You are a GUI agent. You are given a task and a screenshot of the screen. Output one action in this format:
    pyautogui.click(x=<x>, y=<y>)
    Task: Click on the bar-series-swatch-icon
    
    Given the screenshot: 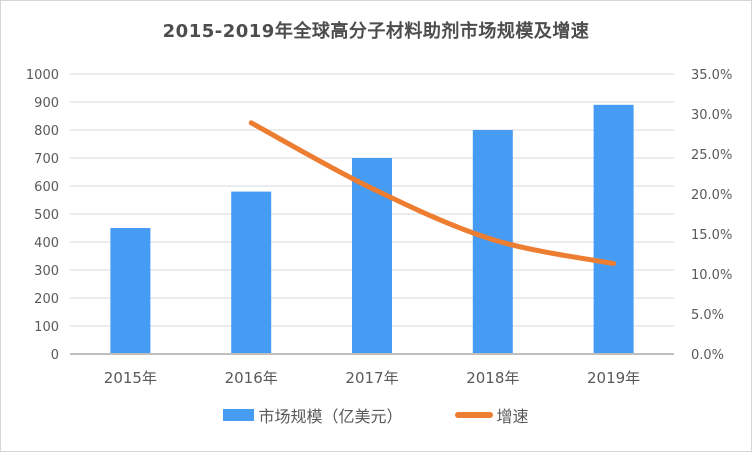 What is the action you would take?
    pyautogui.click(x=239, y=415)
    